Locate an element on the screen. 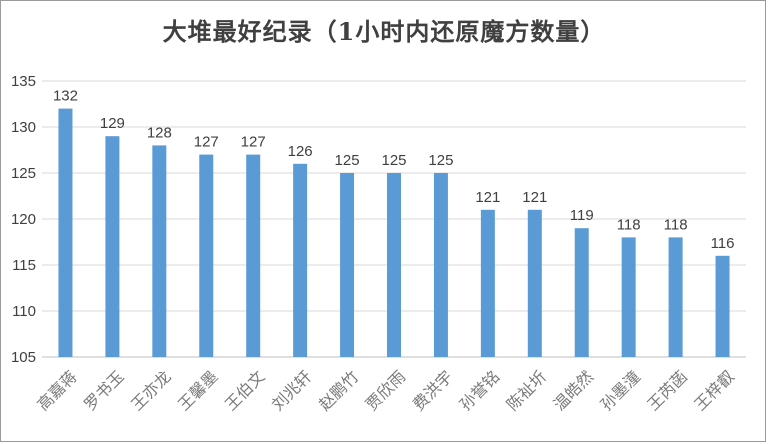  data-label: 128 is located at coordinates (159, 132).